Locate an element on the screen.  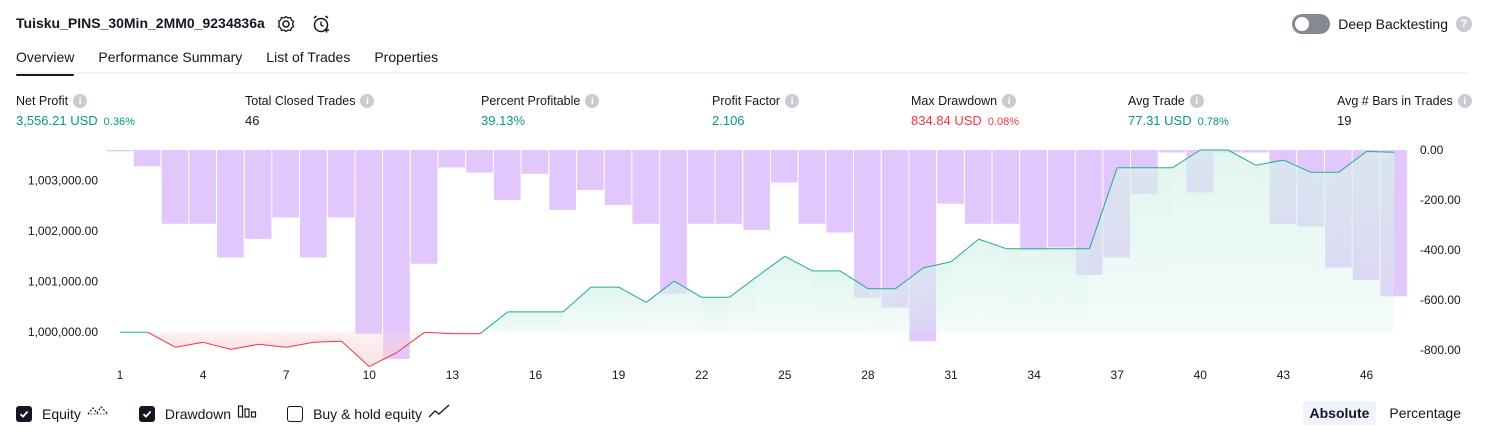
stat-net-profit: Net Profit i 3,556.21 USD 0.36% is located at coordinates (75, 110).